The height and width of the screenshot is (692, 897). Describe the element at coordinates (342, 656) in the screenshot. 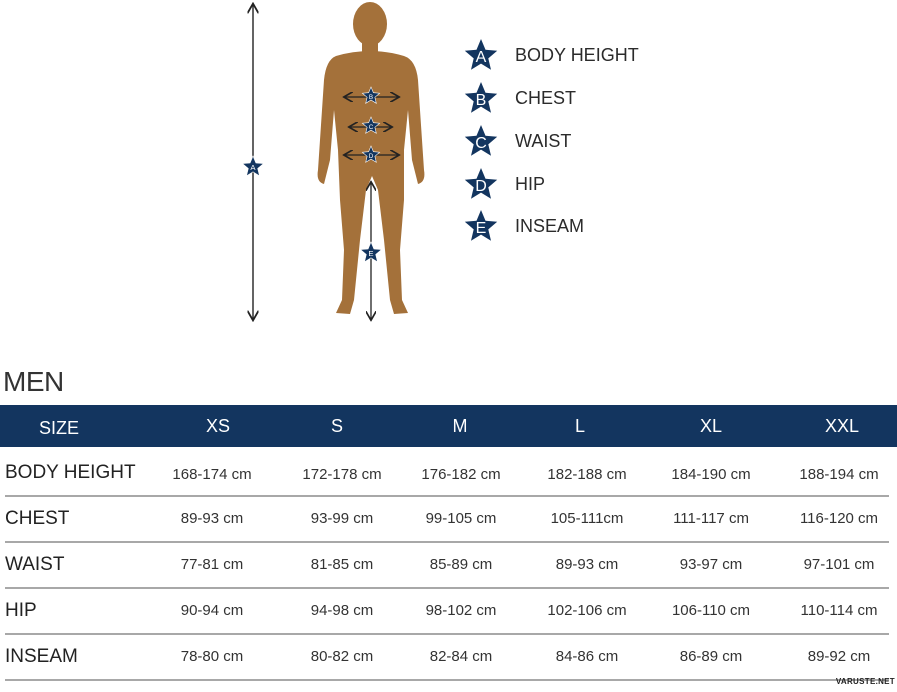

I see `table-cell: 80-82 cm` at that location.